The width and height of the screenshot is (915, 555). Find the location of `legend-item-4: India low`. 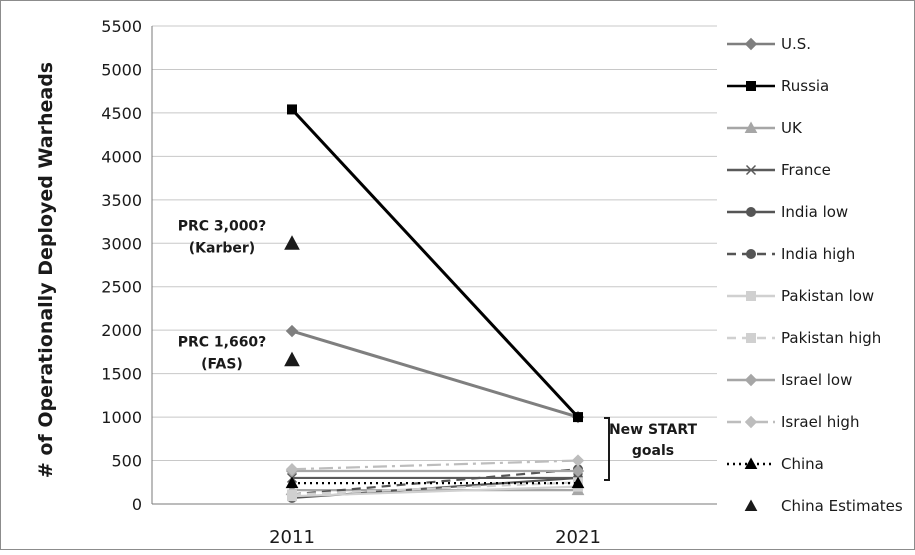

legend-item-4: India low is located at coordinates (787, 212).